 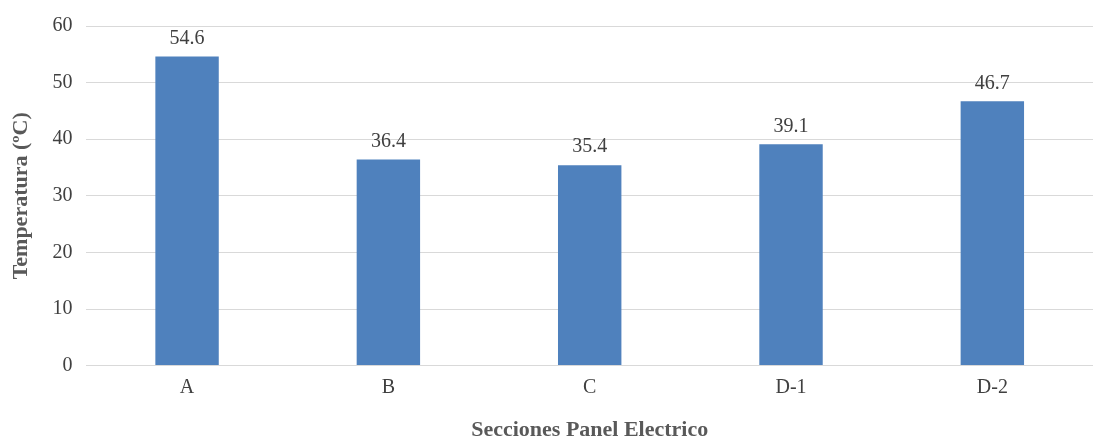 What do you see at coordinates (187, 36) in the screenshot?
I see `data-label: 54.6` at bounding box center [187, 36].